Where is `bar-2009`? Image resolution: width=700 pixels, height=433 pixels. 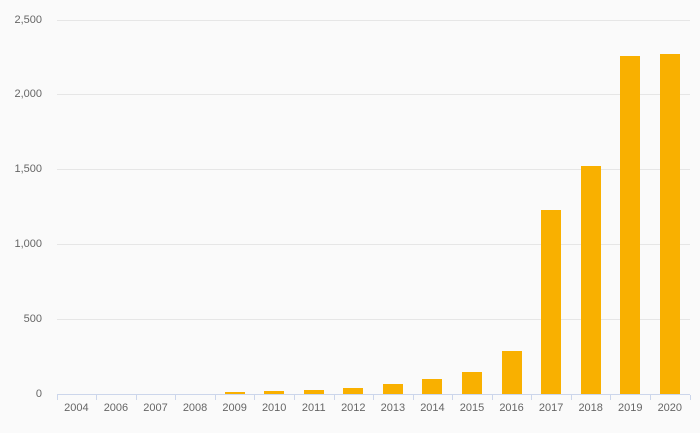
bar-2009 is located at coordinates (234, 393).